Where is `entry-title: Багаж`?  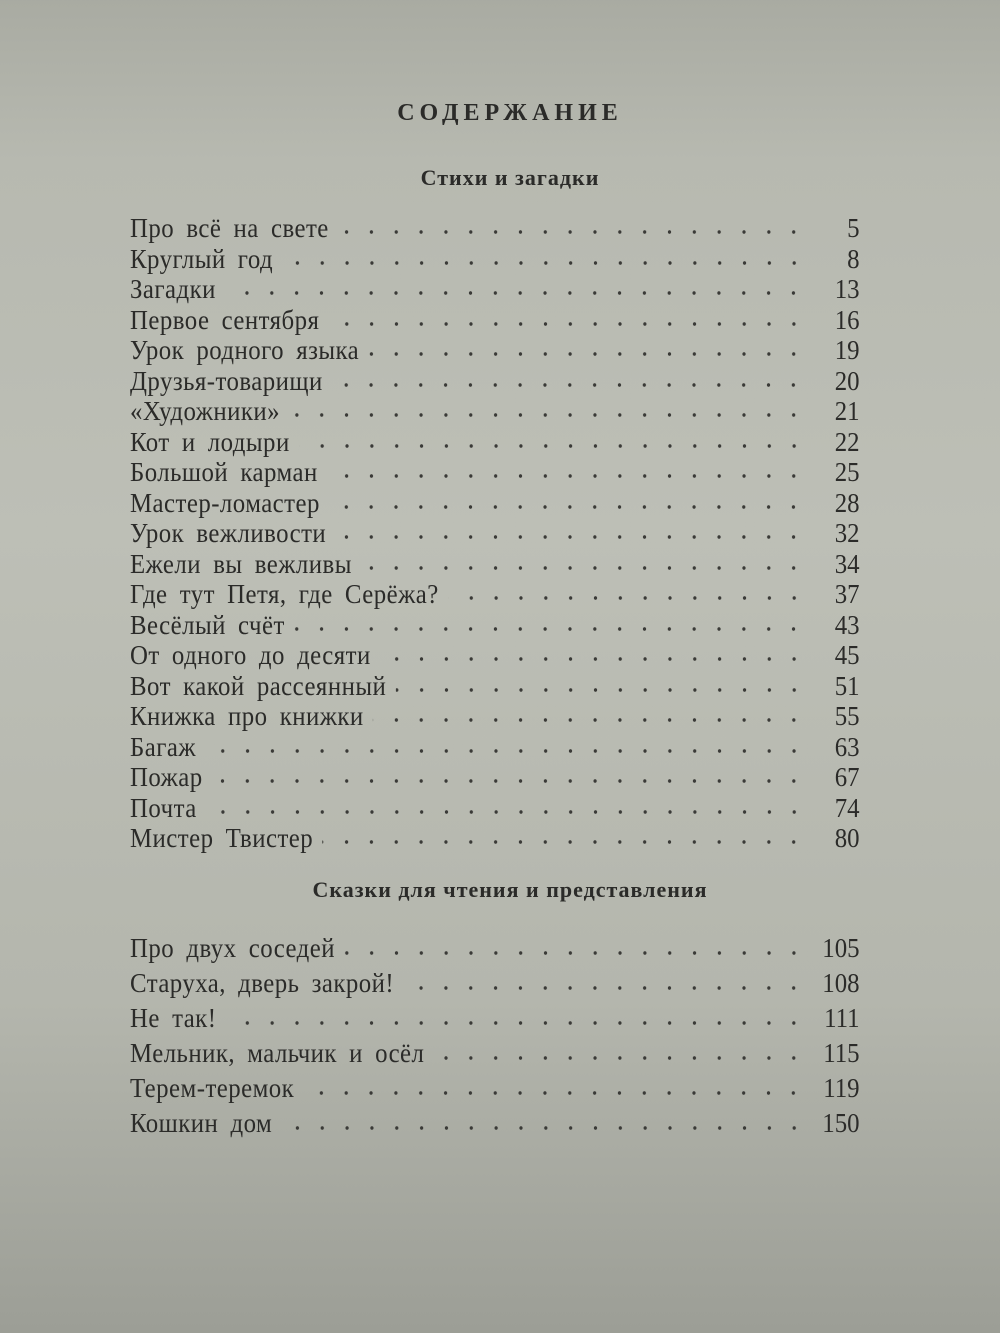 entry-title: Багаж is located at coordinates (163, 746).